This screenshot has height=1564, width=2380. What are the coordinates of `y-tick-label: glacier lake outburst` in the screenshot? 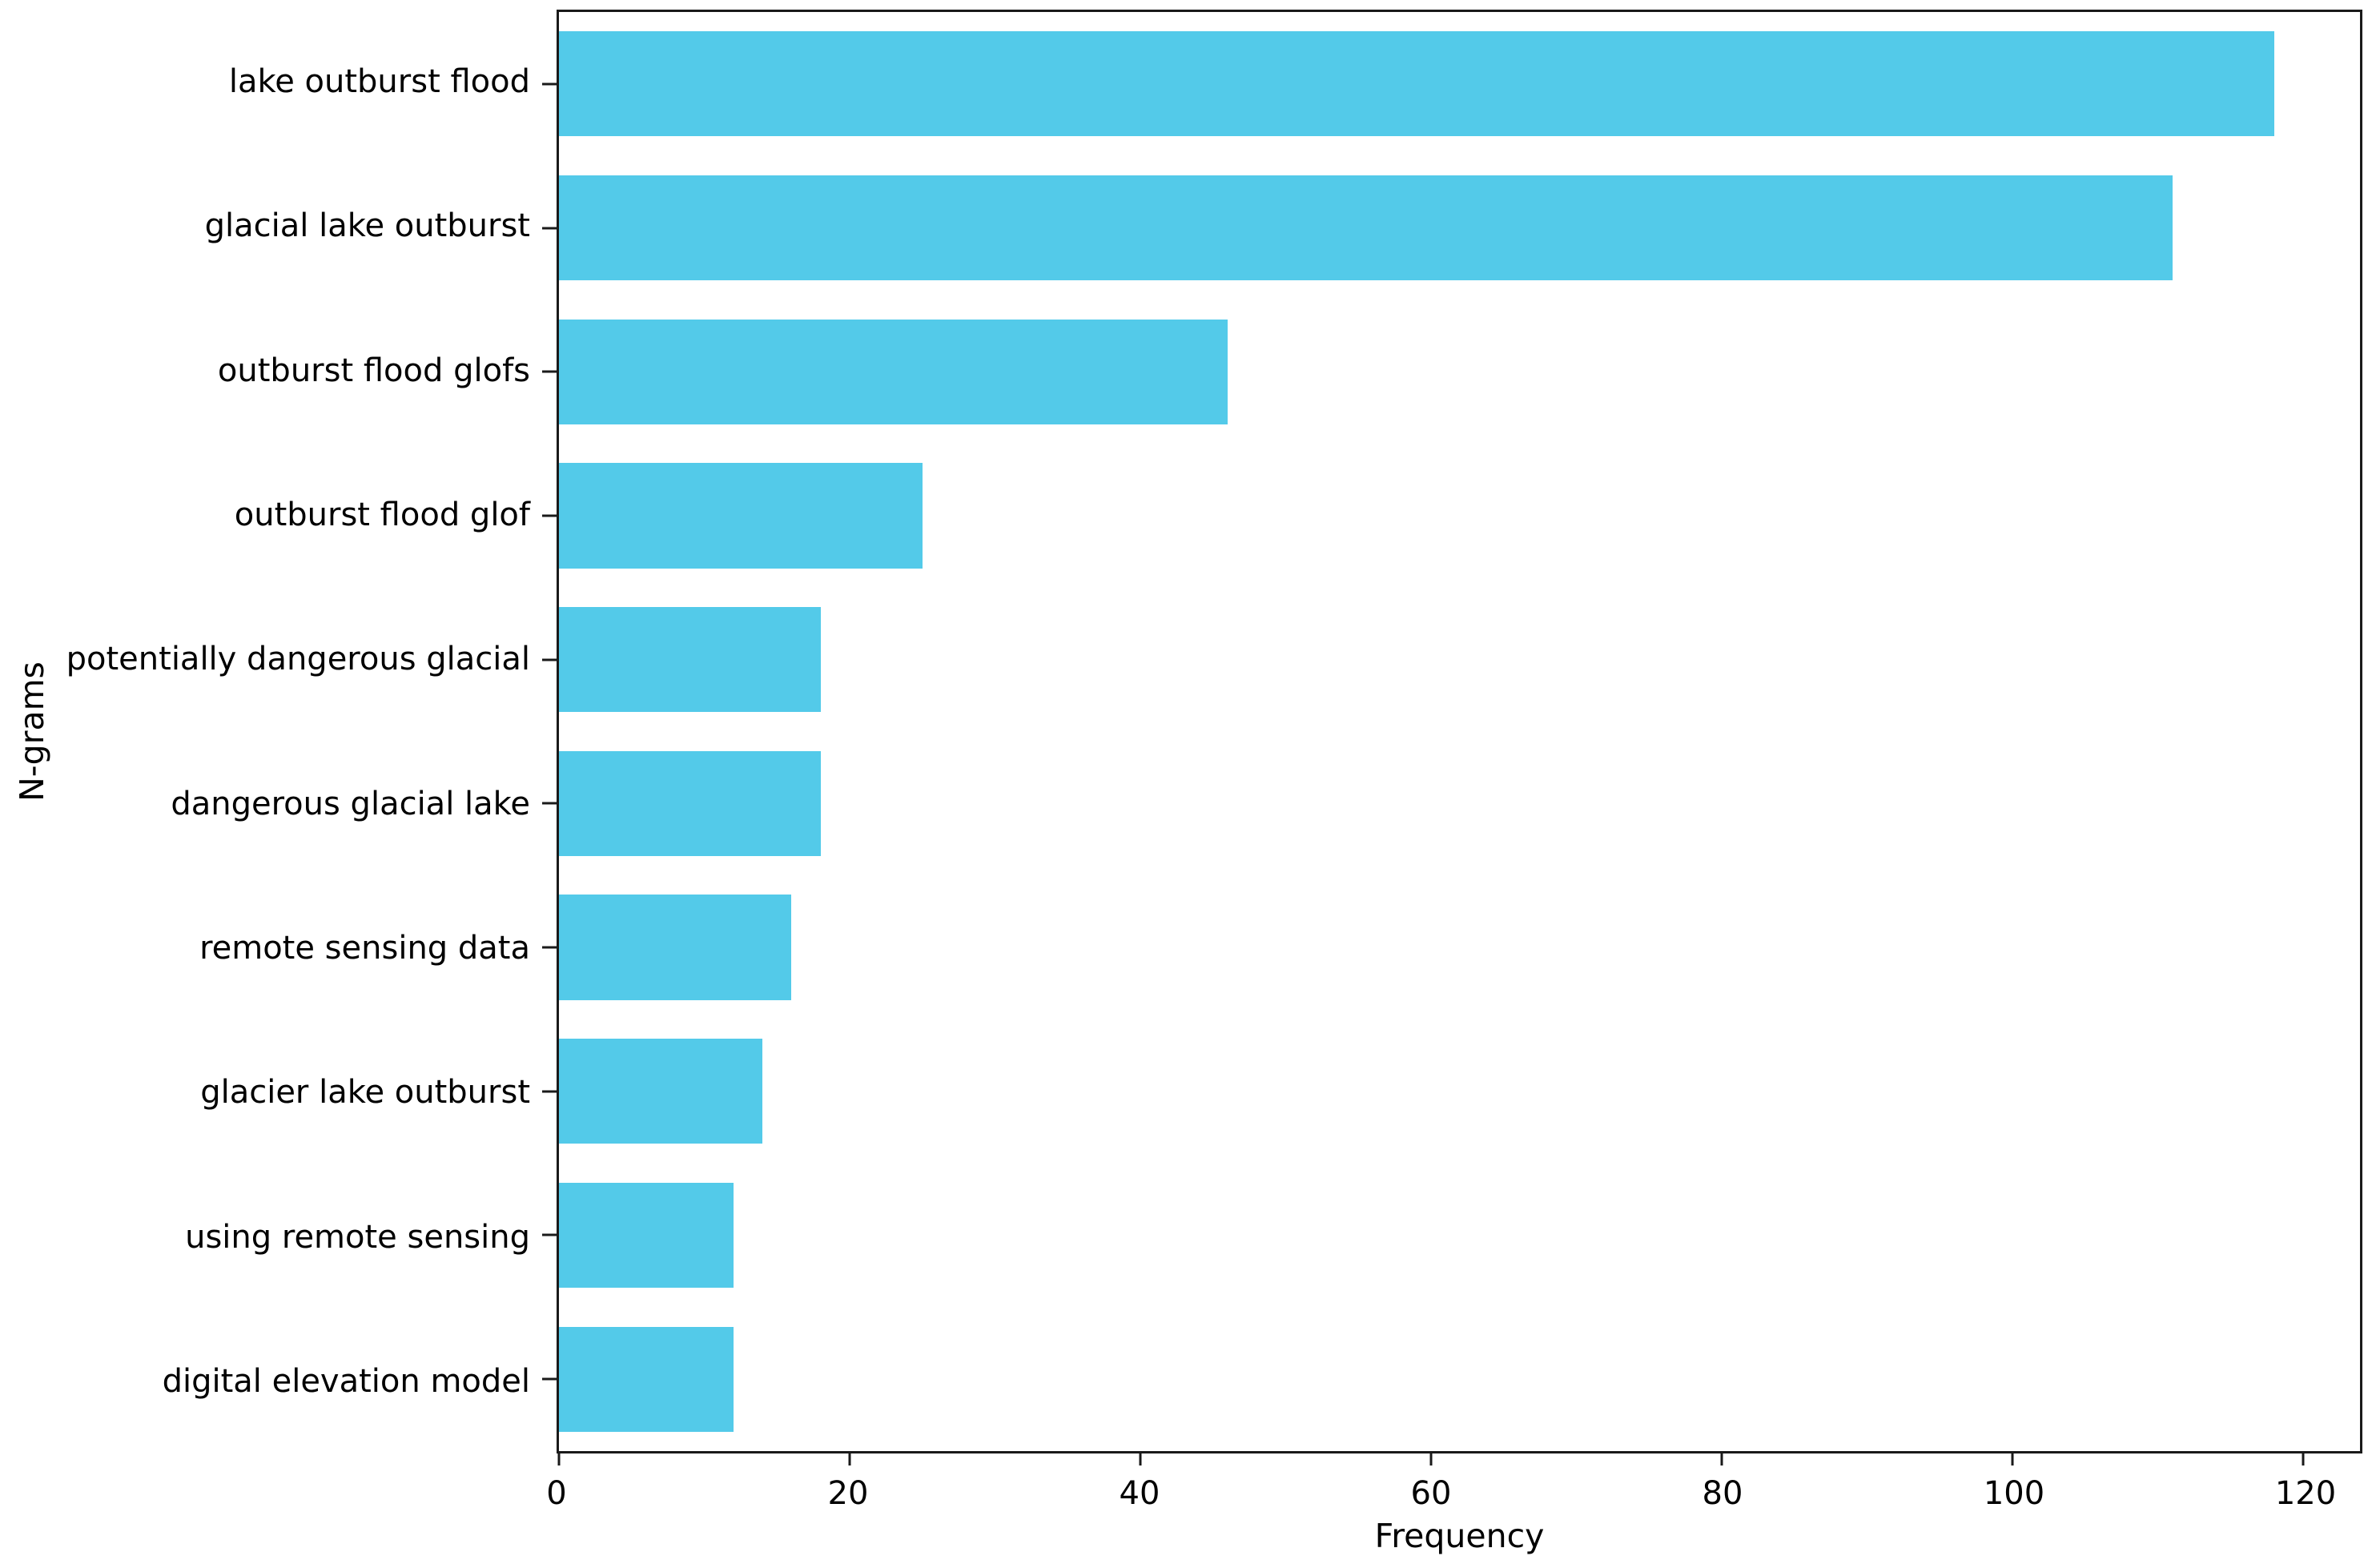 It's located at (365, 1093).